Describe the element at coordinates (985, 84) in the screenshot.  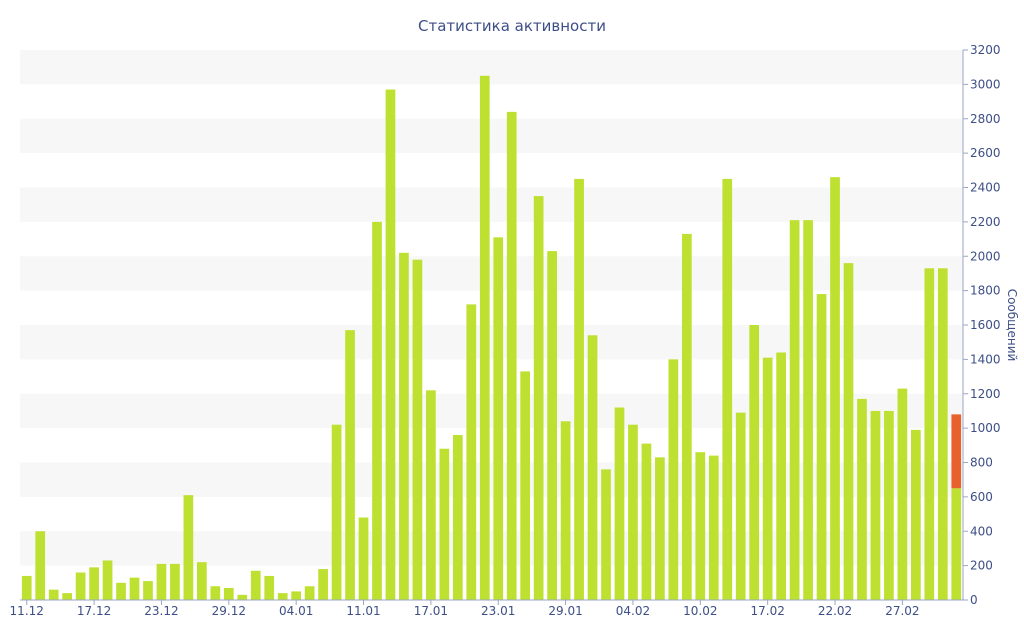
I see `y-tick-label: 3000` at that location.